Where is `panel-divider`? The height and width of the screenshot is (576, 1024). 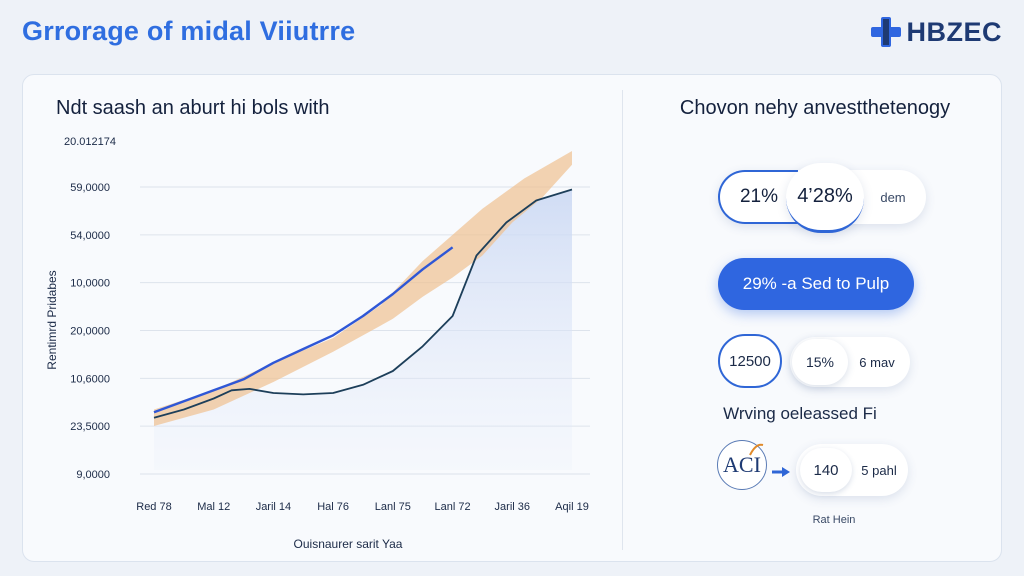 panel-divider is located at coordinates (622, 320).